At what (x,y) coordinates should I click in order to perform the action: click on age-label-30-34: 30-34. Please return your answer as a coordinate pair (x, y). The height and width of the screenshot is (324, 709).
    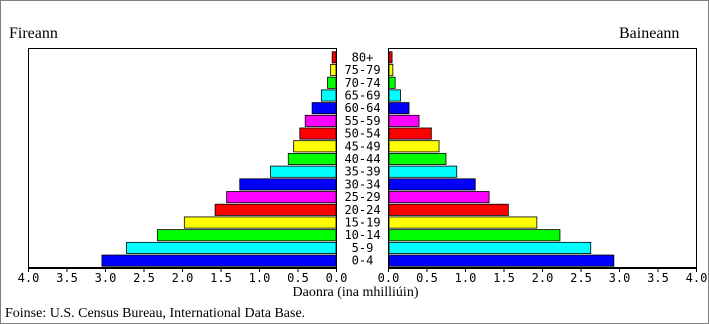
    Looking at the image, I should click on (362, 184).